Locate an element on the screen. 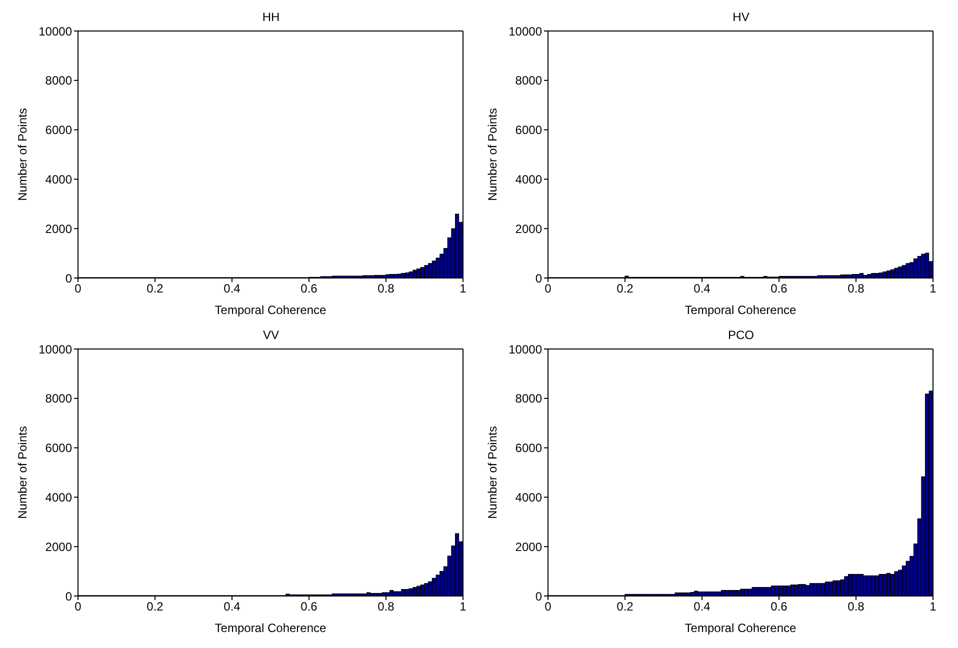 The image size is (958, 648). chart-title: HH is located at coordinates (271, 17).